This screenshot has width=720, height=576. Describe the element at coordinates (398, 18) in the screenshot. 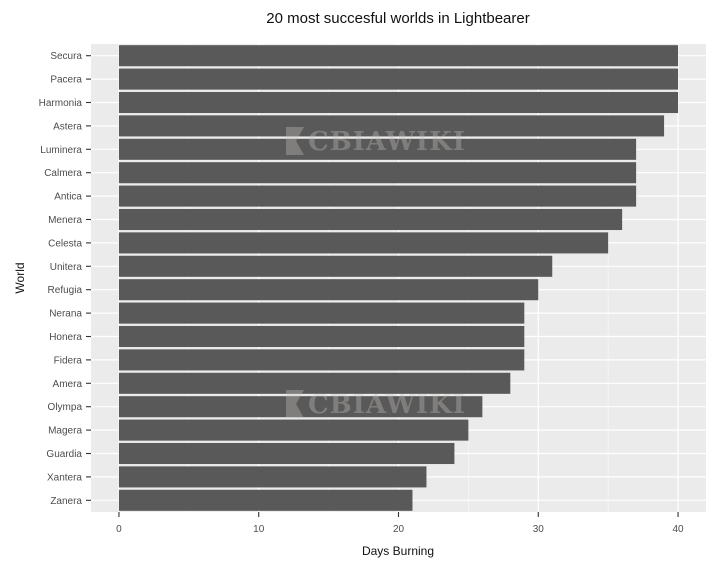

I see `chart-title: 20 most succesful worlds in Lightbearer` at that location.